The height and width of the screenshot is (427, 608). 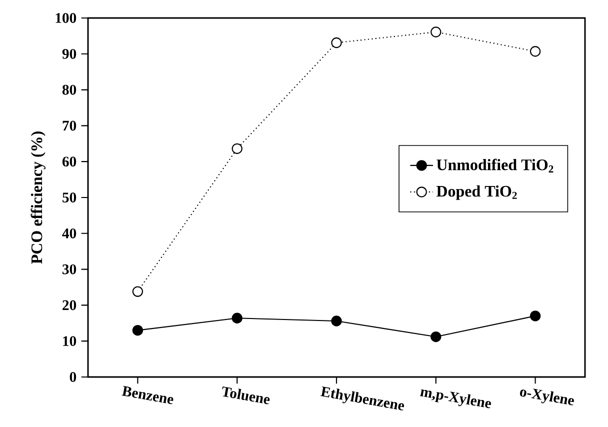 I want to click on y-tick-label: 0, so click(x=73, y=377).